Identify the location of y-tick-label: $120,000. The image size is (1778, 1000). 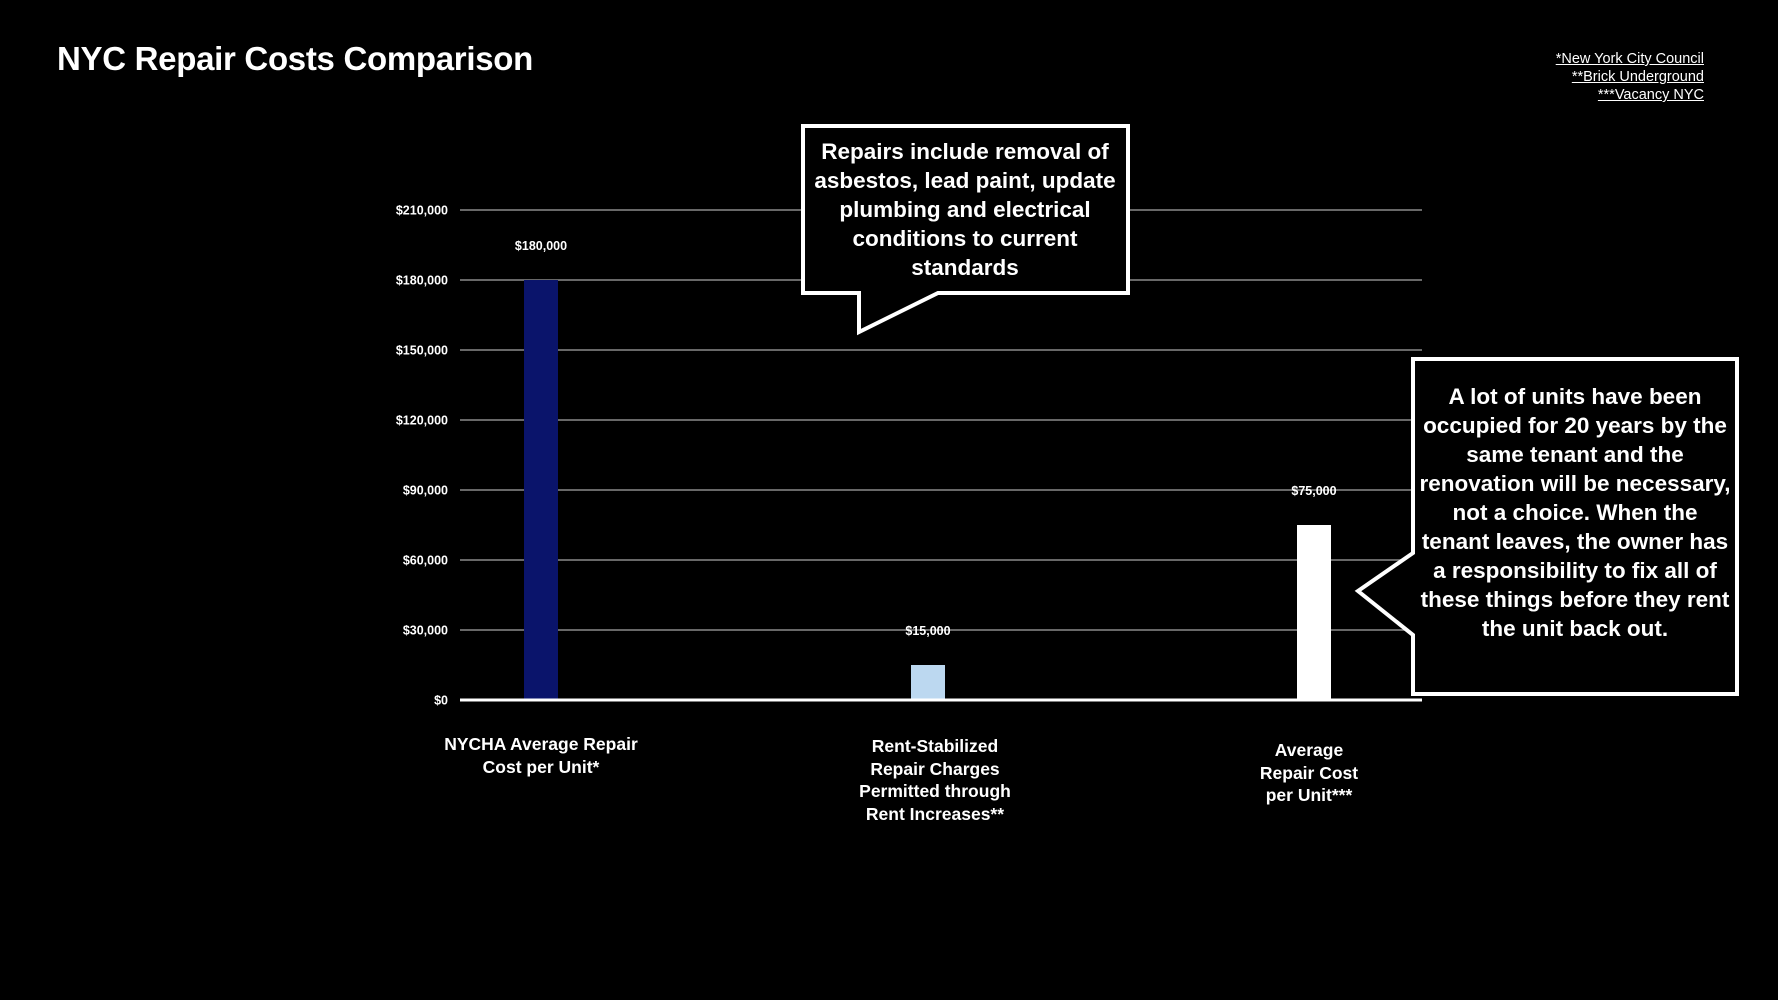
(422, 420).